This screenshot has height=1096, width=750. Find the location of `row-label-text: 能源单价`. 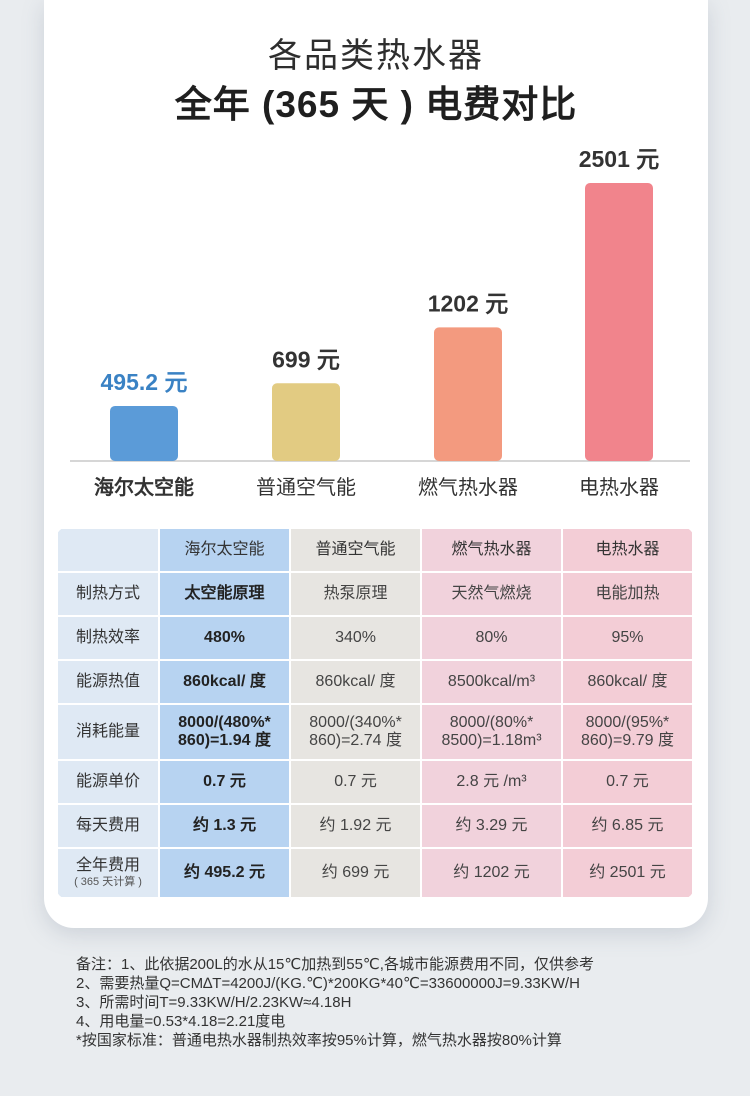

row-label-text: 能源单价 is located at coordinates (107, 781).